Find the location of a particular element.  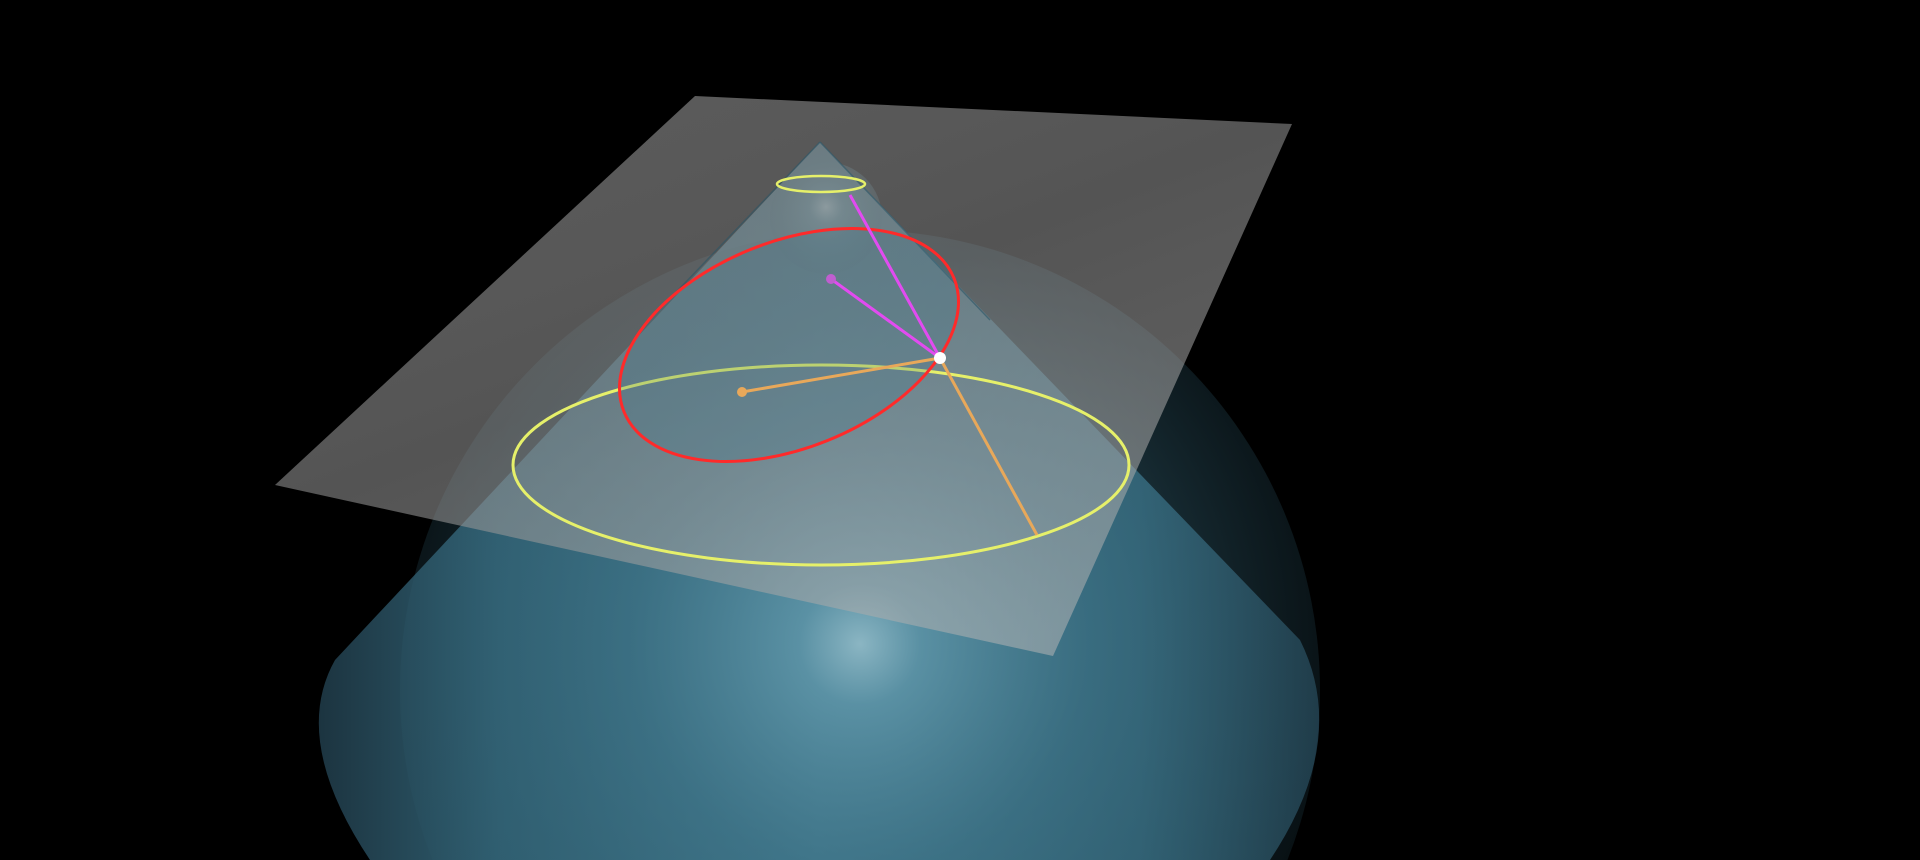

upper-focus is located at coordinates (831, 279).